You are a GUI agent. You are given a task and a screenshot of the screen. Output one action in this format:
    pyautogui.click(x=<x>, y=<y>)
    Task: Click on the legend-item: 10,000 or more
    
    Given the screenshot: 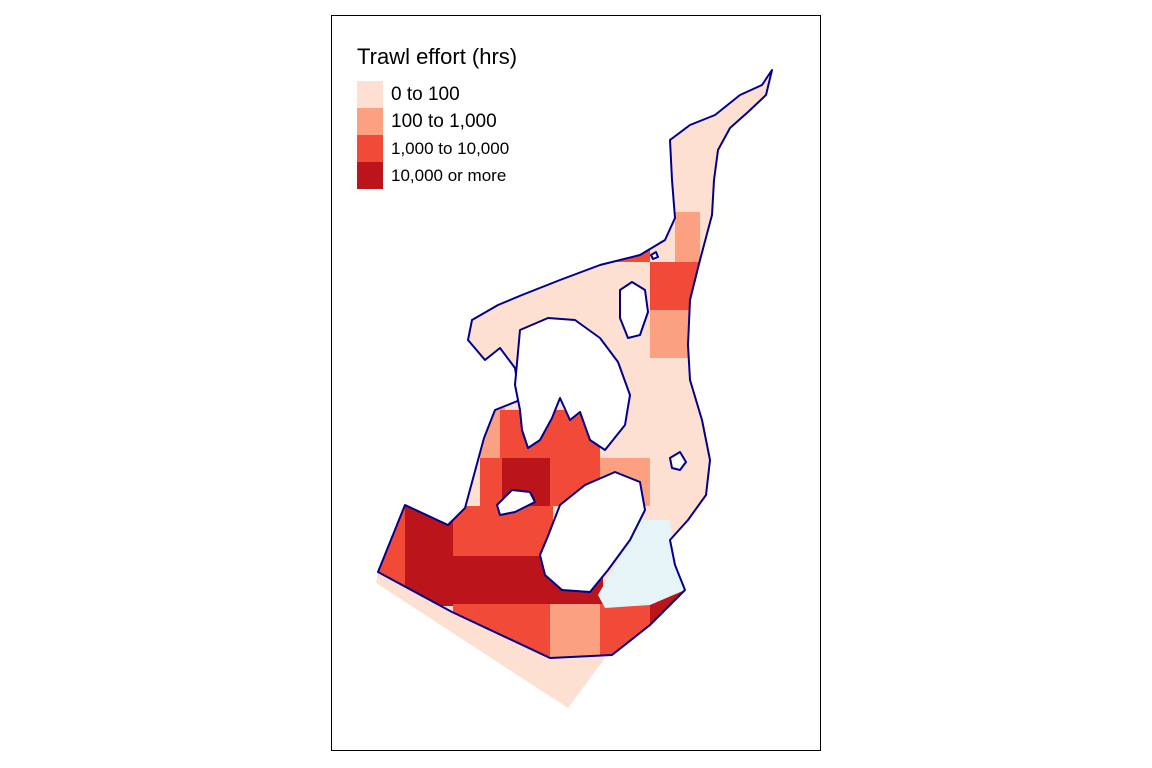 What is the action you would take?
    pyautogui.click(x=437, y=175)
    